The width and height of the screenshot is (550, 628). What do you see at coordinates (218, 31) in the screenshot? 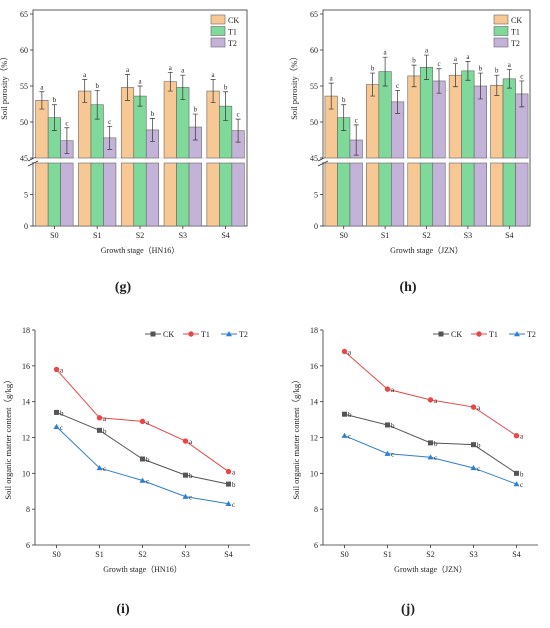
I see `legend-swatch-t1` at bounding box center [218, 31].